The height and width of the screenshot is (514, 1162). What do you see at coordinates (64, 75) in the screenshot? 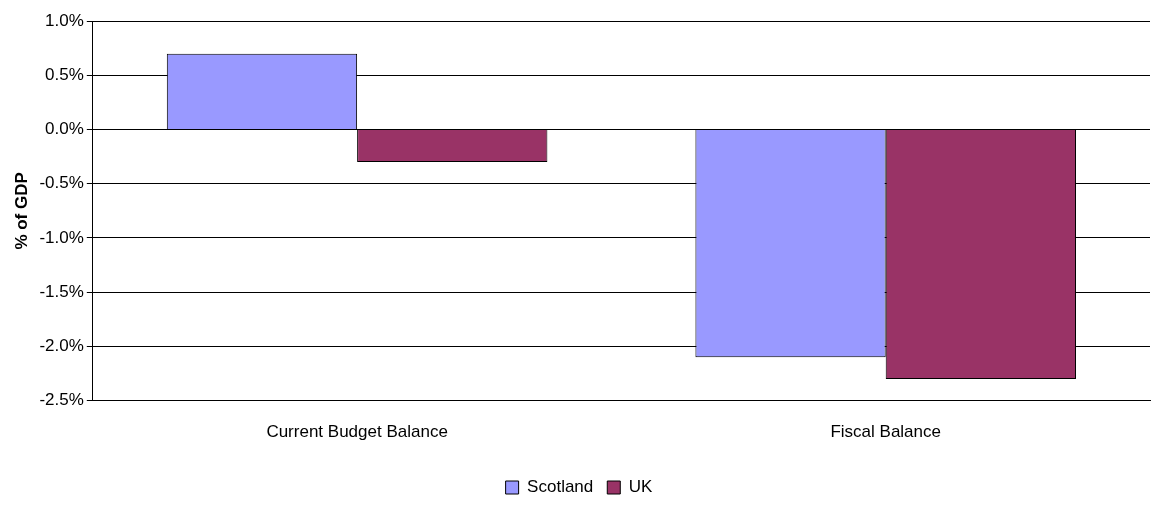
I see `y-tick-label: 0.5%` at bounding box center [64, 75].